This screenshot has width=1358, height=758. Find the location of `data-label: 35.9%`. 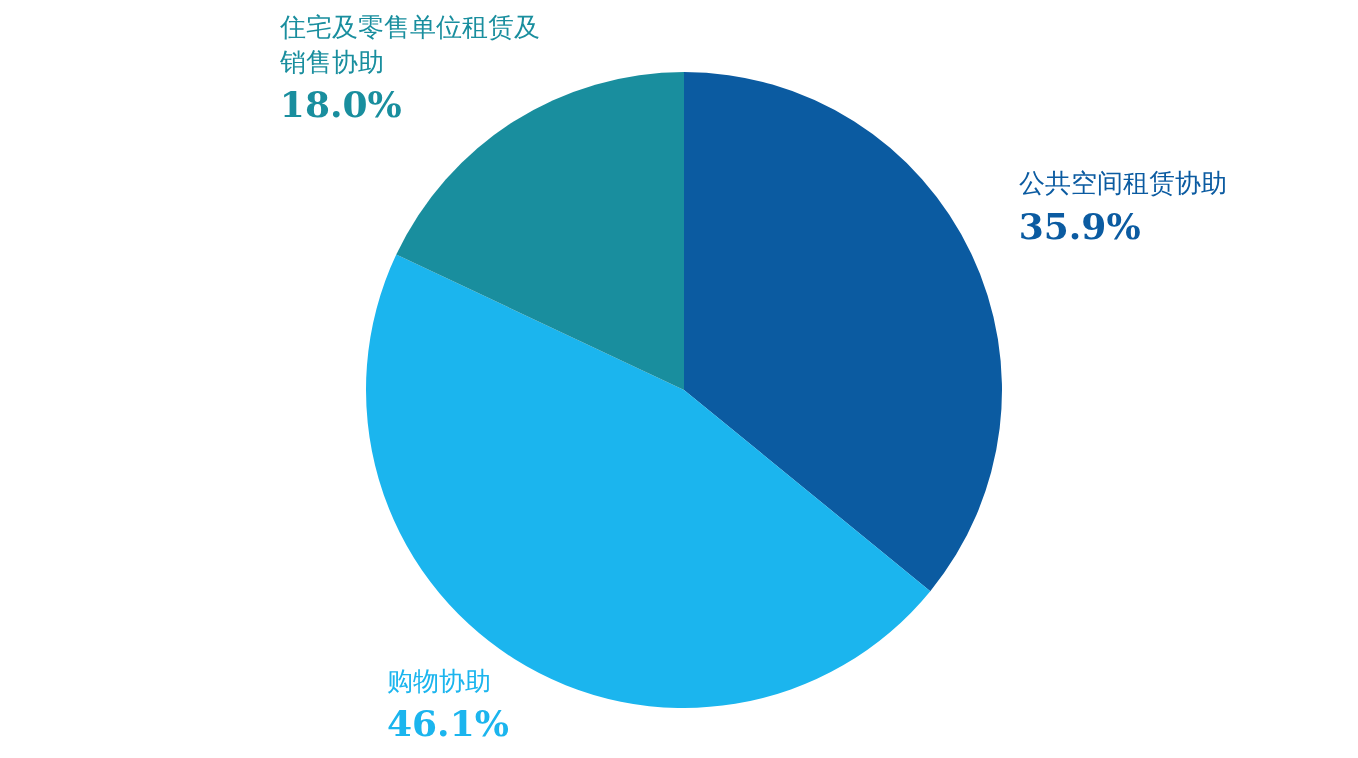

data-label: 35.9% is located at coordinates (1080, 226).